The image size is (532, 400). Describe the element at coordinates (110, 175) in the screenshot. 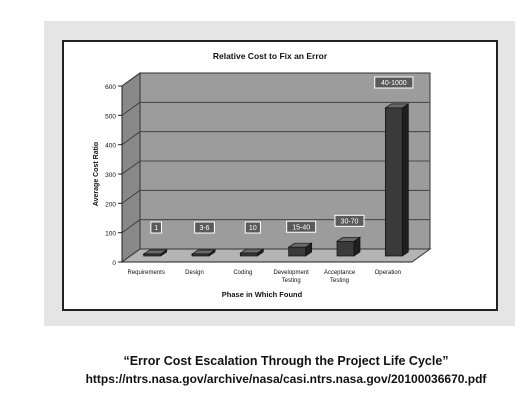

I see `y-tick-label: 300` at that location.